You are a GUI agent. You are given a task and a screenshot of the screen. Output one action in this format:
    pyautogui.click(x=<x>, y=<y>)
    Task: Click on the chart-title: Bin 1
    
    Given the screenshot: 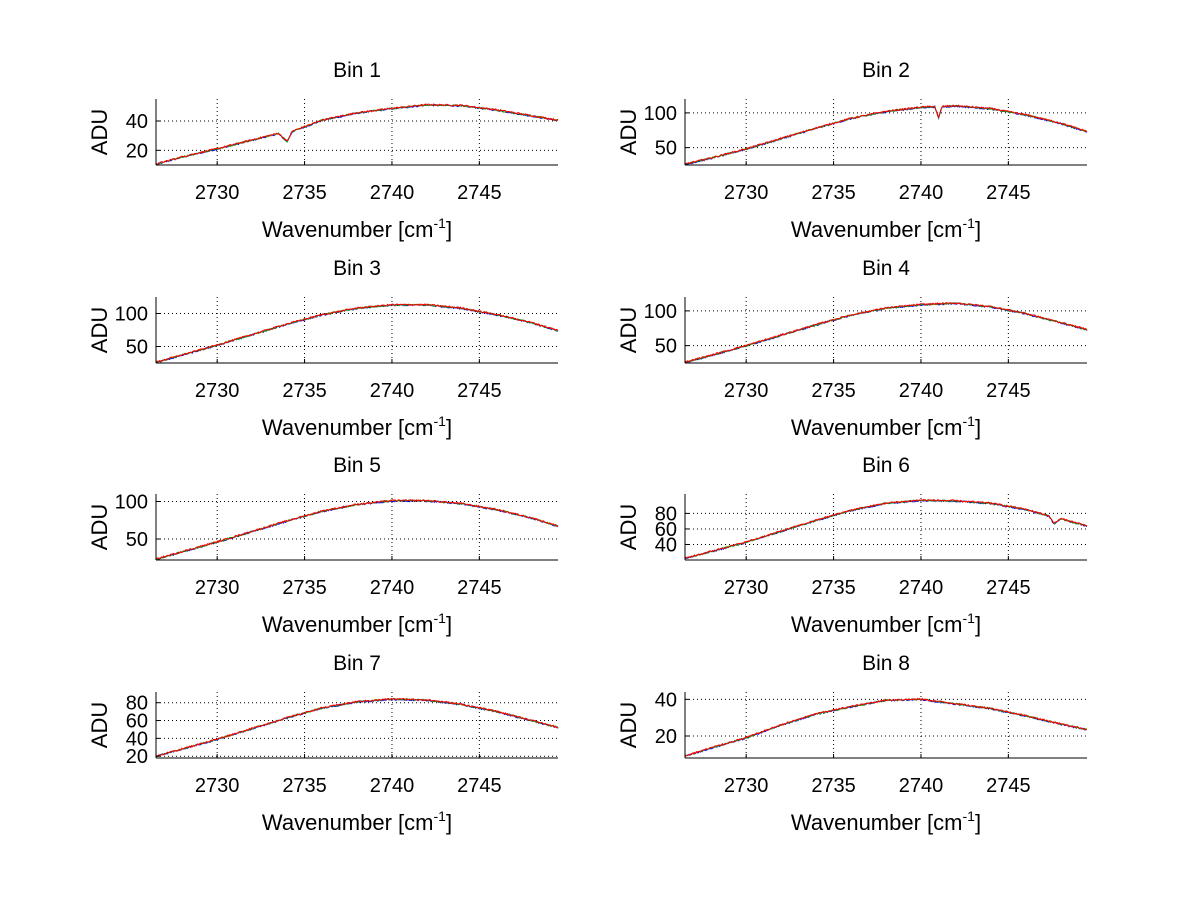 What is the action you would take?
    pyautogui.click(x=357, y=70)
    